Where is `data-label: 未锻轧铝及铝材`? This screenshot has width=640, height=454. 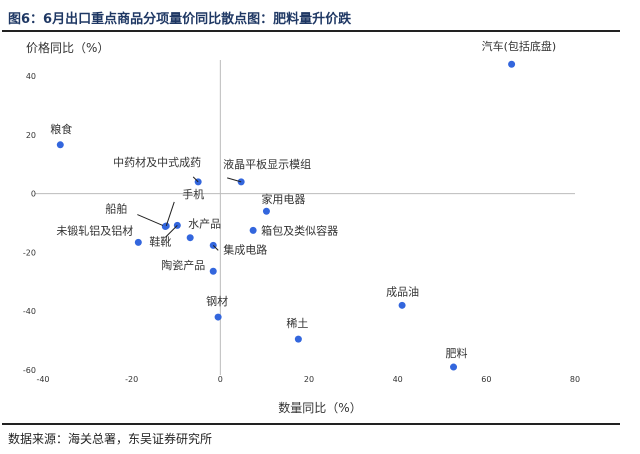 data-label: 未锻轧铝及铝材 is located at coordinates (94, 230).